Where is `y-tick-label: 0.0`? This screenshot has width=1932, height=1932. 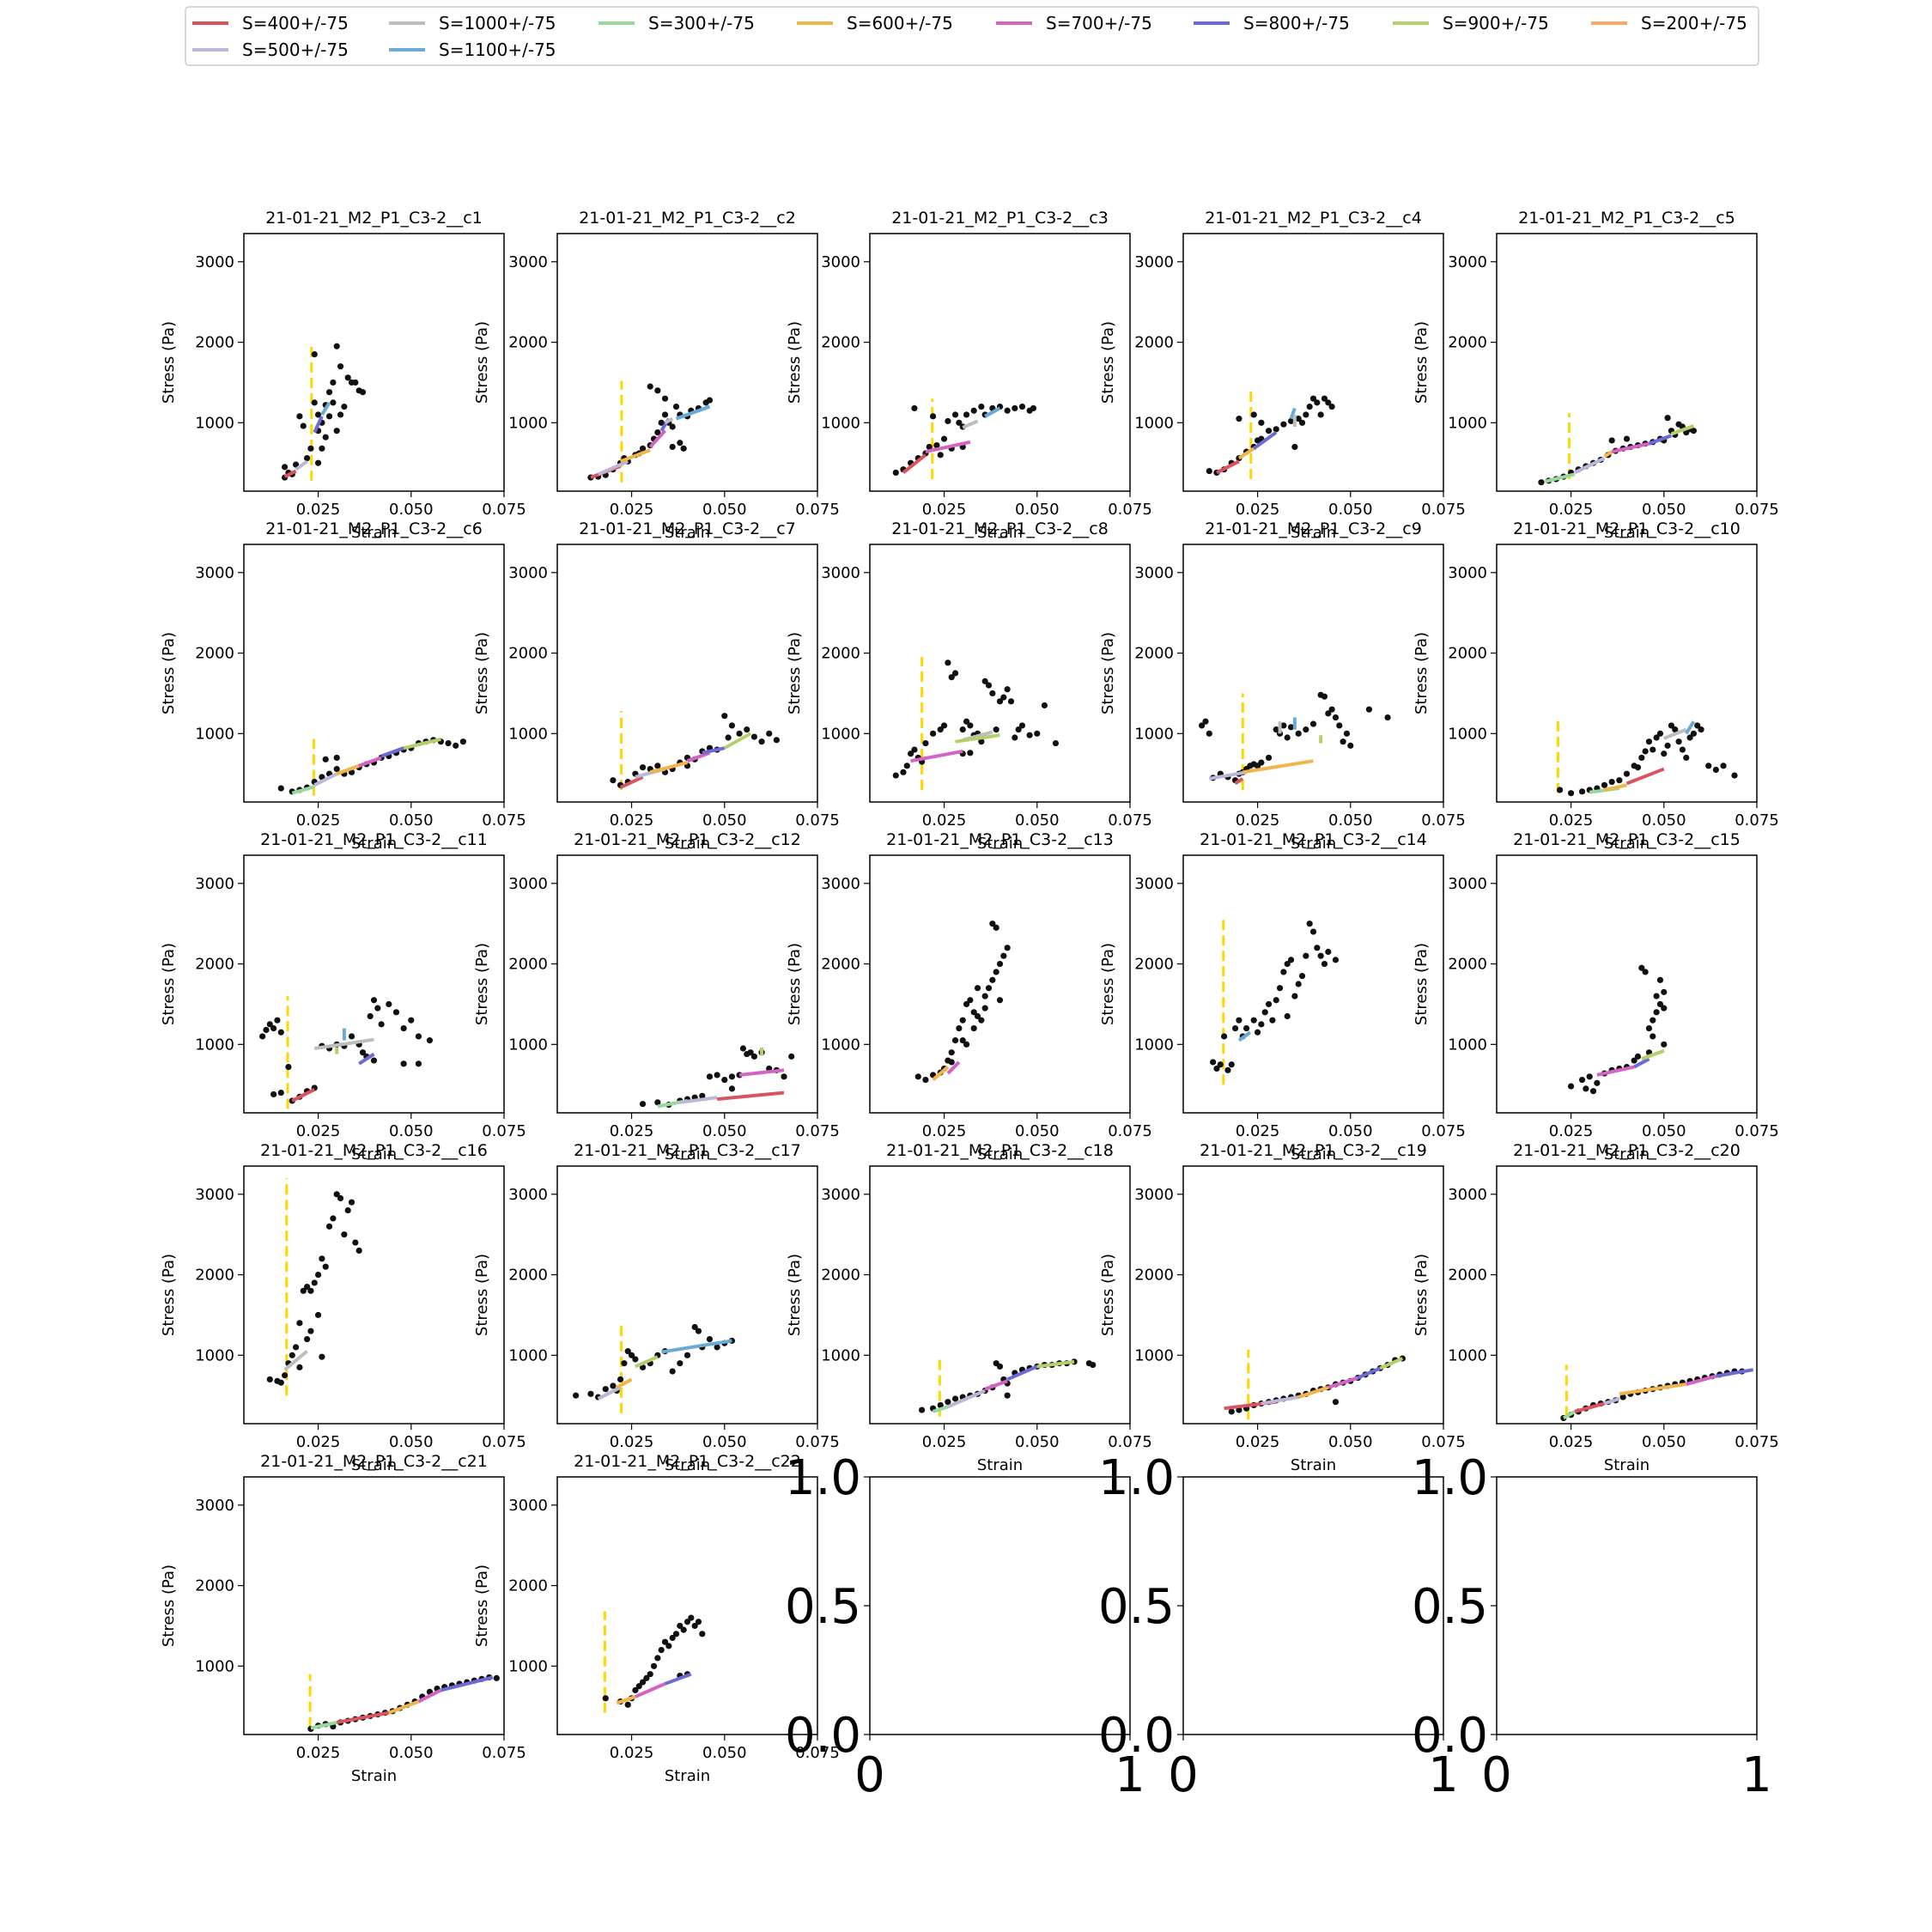 y-tick-label: 0.0 is located at coordinates (1136, 1736).